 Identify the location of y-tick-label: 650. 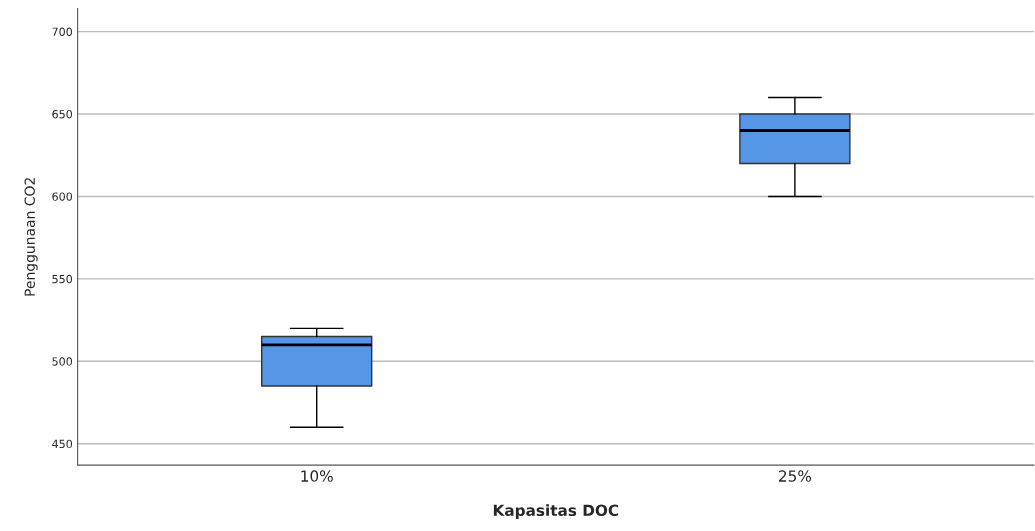
(62, 114).